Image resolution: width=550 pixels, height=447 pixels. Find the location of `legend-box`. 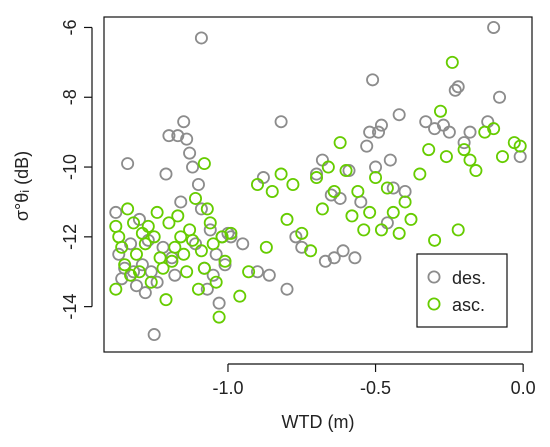

legend-box is located at coordinates (462, 290).